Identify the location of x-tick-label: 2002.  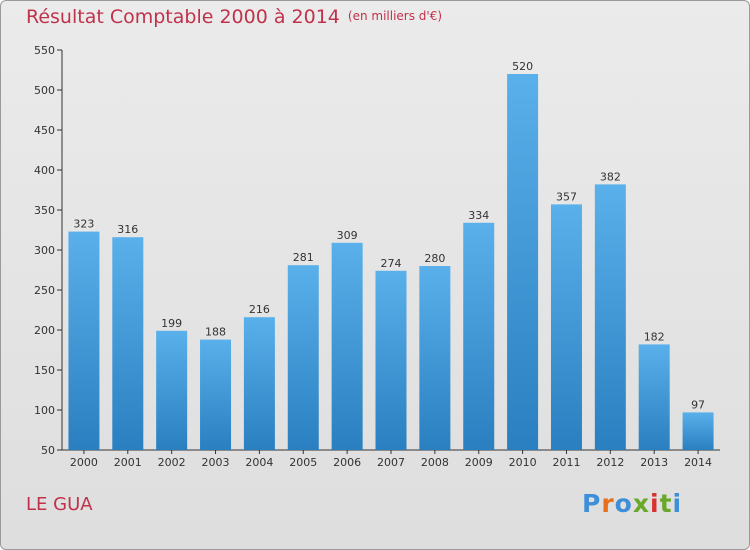
(172, 462).